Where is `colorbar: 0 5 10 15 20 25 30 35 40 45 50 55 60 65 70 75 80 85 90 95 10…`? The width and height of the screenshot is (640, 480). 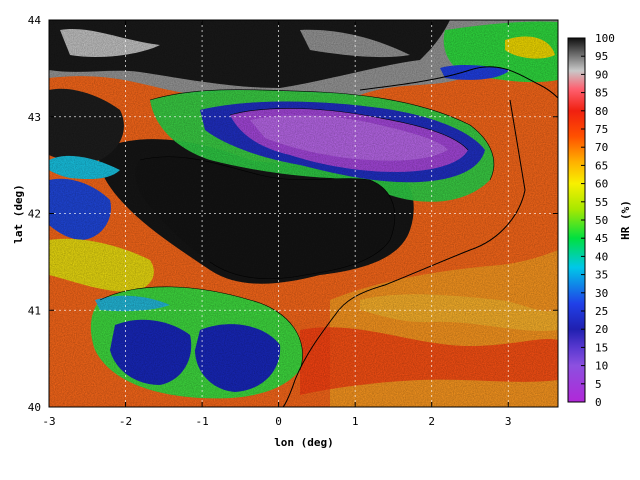
colorbar: 0 5 10 15 20 25 30 35 40 45 50 55 60 65 70 75 80 85 90 95 10… is located at coordinates (599, 220).